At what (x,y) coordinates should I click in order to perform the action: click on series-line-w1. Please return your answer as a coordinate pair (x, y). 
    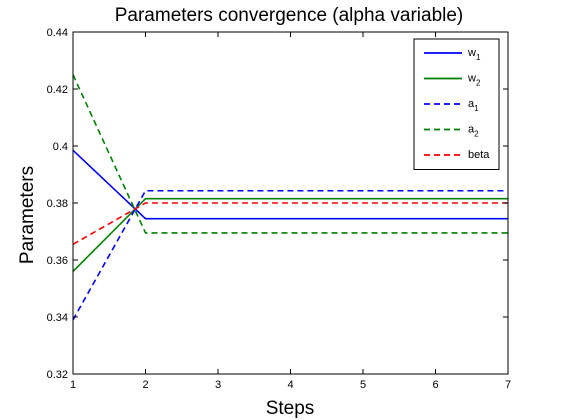
    Looking at the image, I should click on (290, 184).